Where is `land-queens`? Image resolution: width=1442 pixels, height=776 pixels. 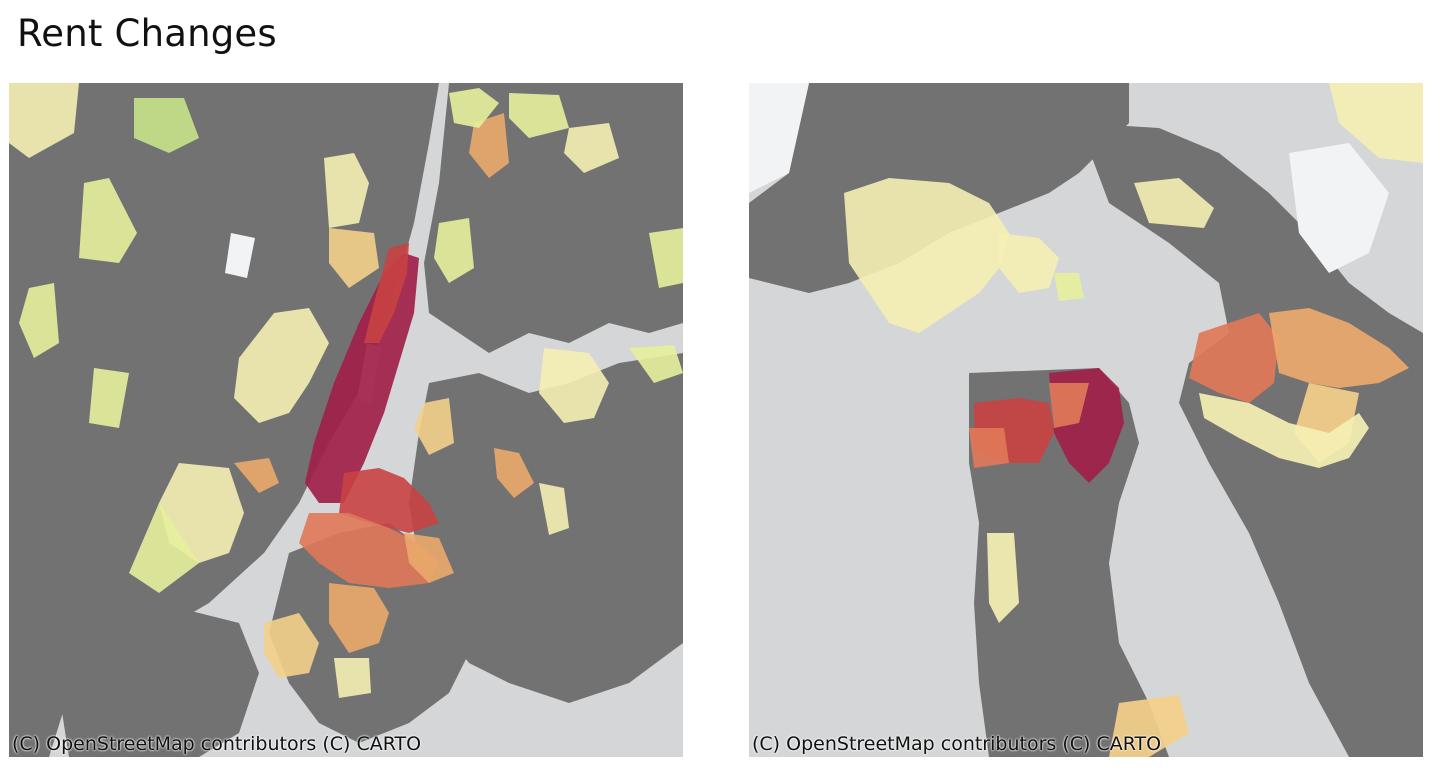 land-queens is located at coordinates (546, 528).